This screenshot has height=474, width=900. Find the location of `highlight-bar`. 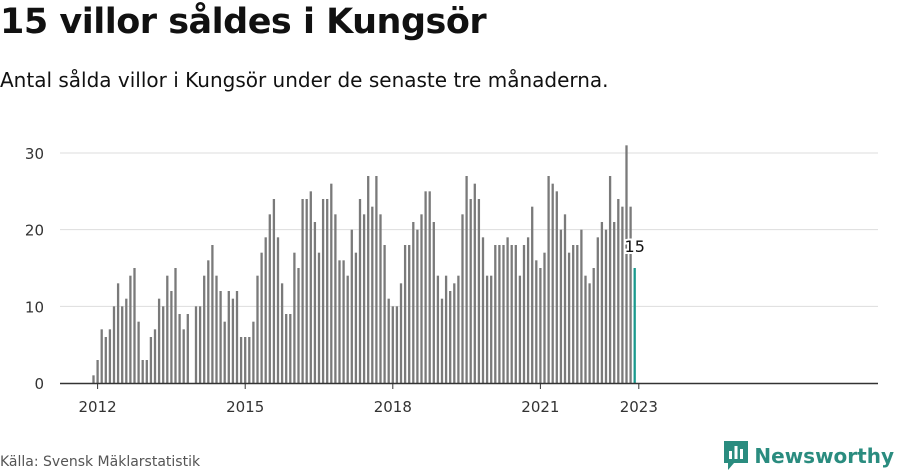

highlight-bar is located at coordinates (634, 325).